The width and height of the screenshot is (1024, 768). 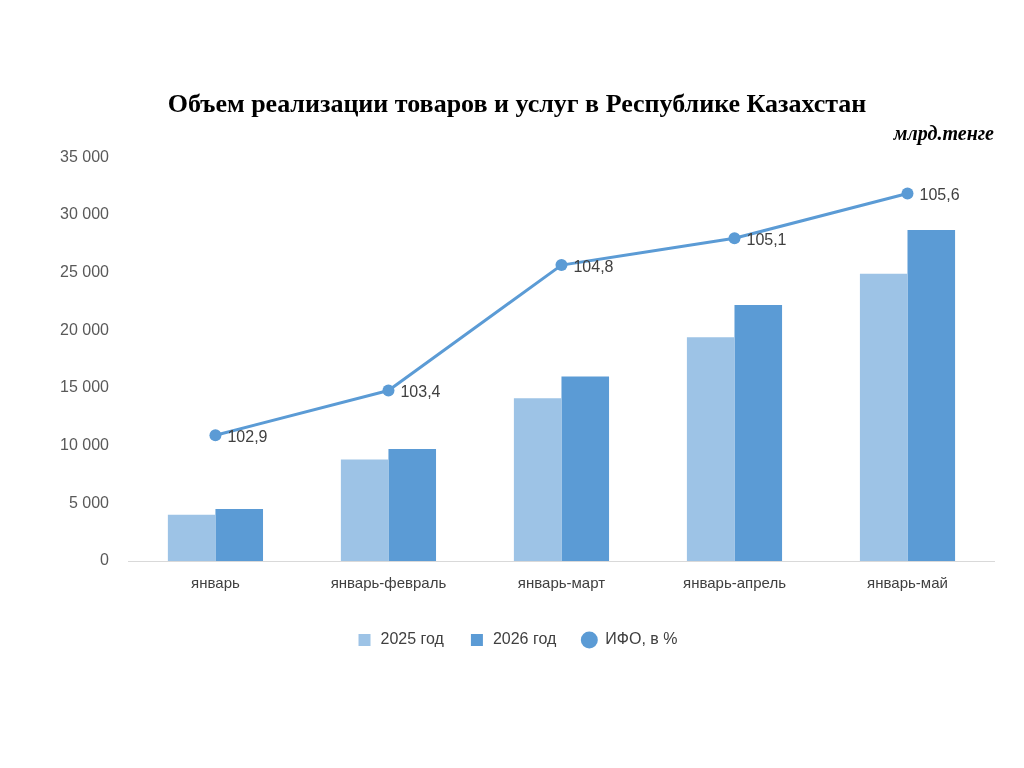 What do you see at coordinates (561, 583) in the screenshot?
I see `x-tick-label: январь-март` at bounding box center [561, 583].